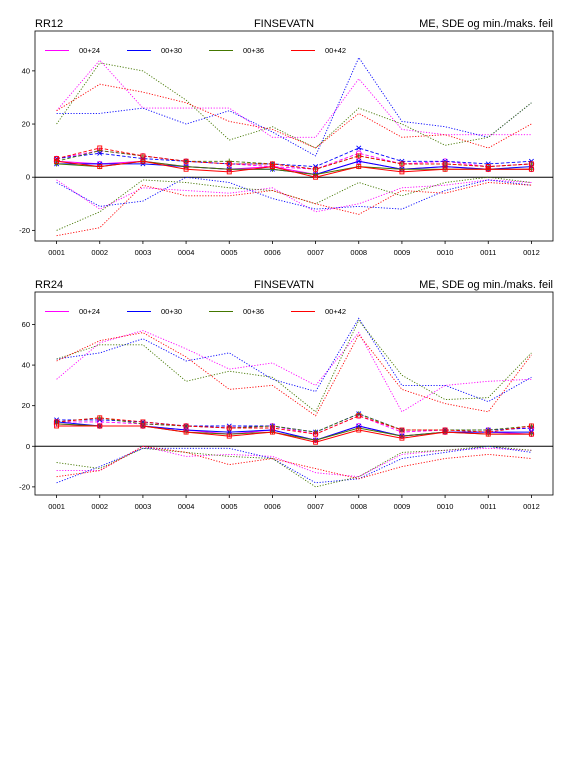  What do you see at coordinates (171, 50) in the screenshot?
I see `legend-entry: 00+30` at bounding box center [171, 50].